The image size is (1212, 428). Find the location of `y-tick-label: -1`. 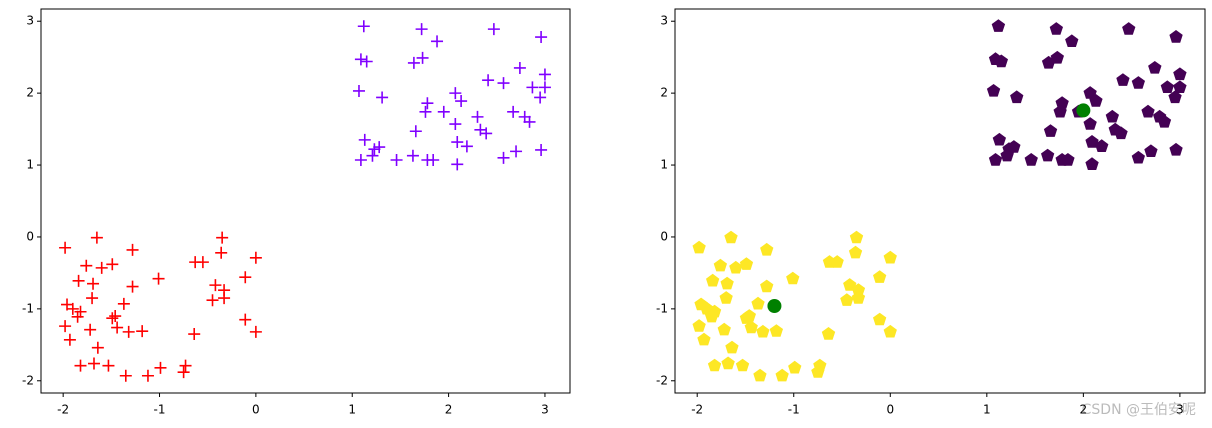

y-tick-label: -1 is located at coordinates (662, 308).